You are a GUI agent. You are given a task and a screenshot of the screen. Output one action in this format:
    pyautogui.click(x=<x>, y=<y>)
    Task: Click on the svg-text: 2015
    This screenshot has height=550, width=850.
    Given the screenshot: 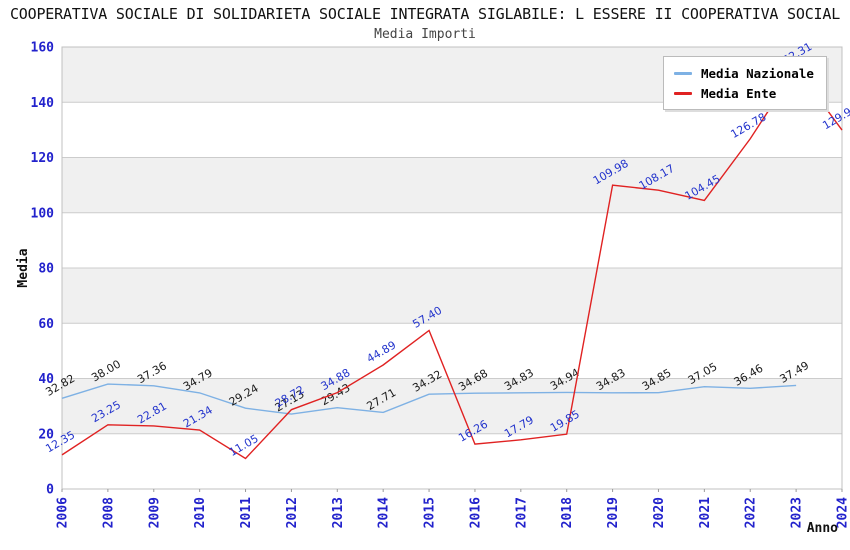 What is the action you would take?
    pyautogui.click(x=430, y=512)
    